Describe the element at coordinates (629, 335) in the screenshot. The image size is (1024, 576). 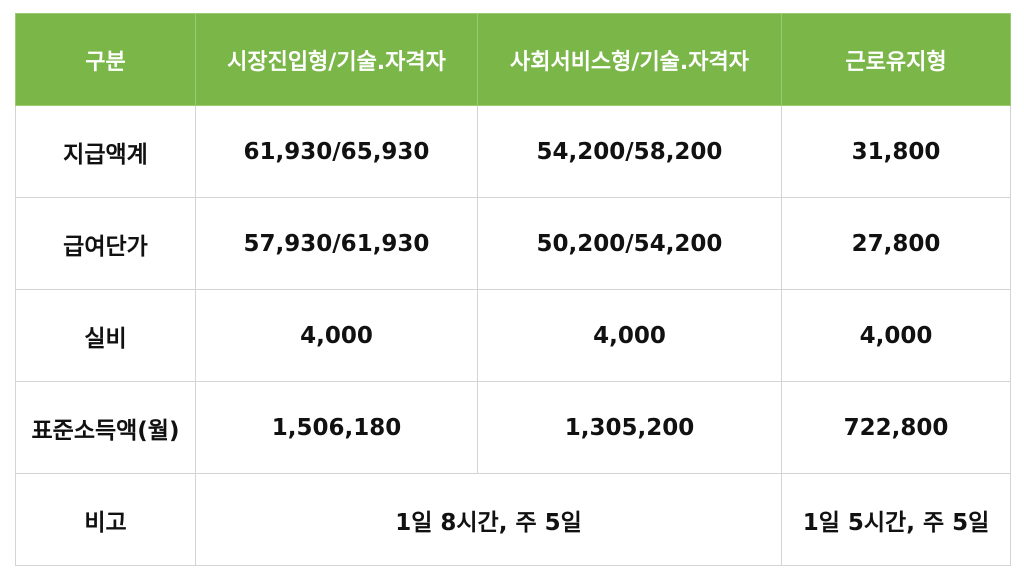
I see `cell-social-service: 4,000` at that location.